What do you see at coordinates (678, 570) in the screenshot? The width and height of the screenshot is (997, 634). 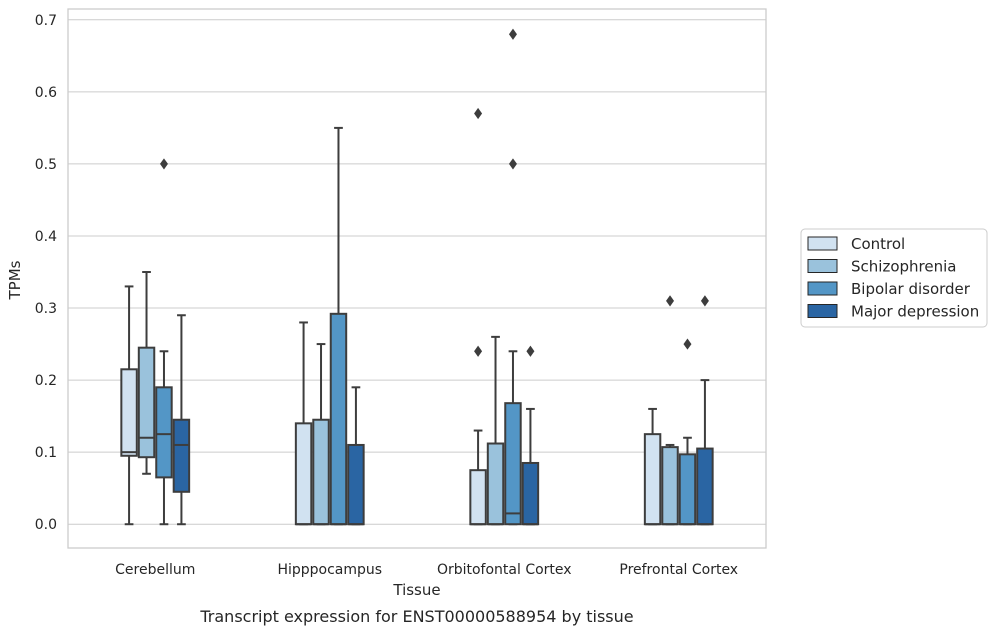 I see `x-tick-label: Prefrontal Cortex` at bounding box center [678, 570].